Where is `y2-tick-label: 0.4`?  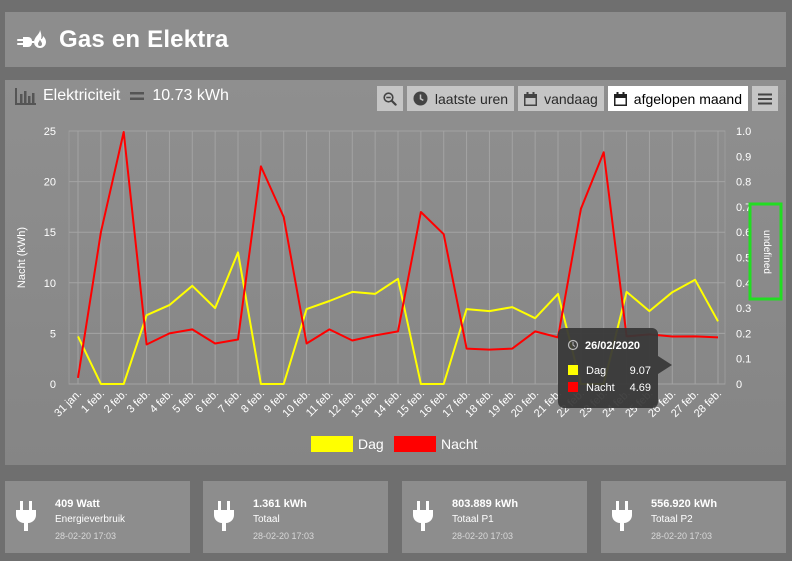 y2-tick-label: 0.4 is located at coordinates (743, 284).